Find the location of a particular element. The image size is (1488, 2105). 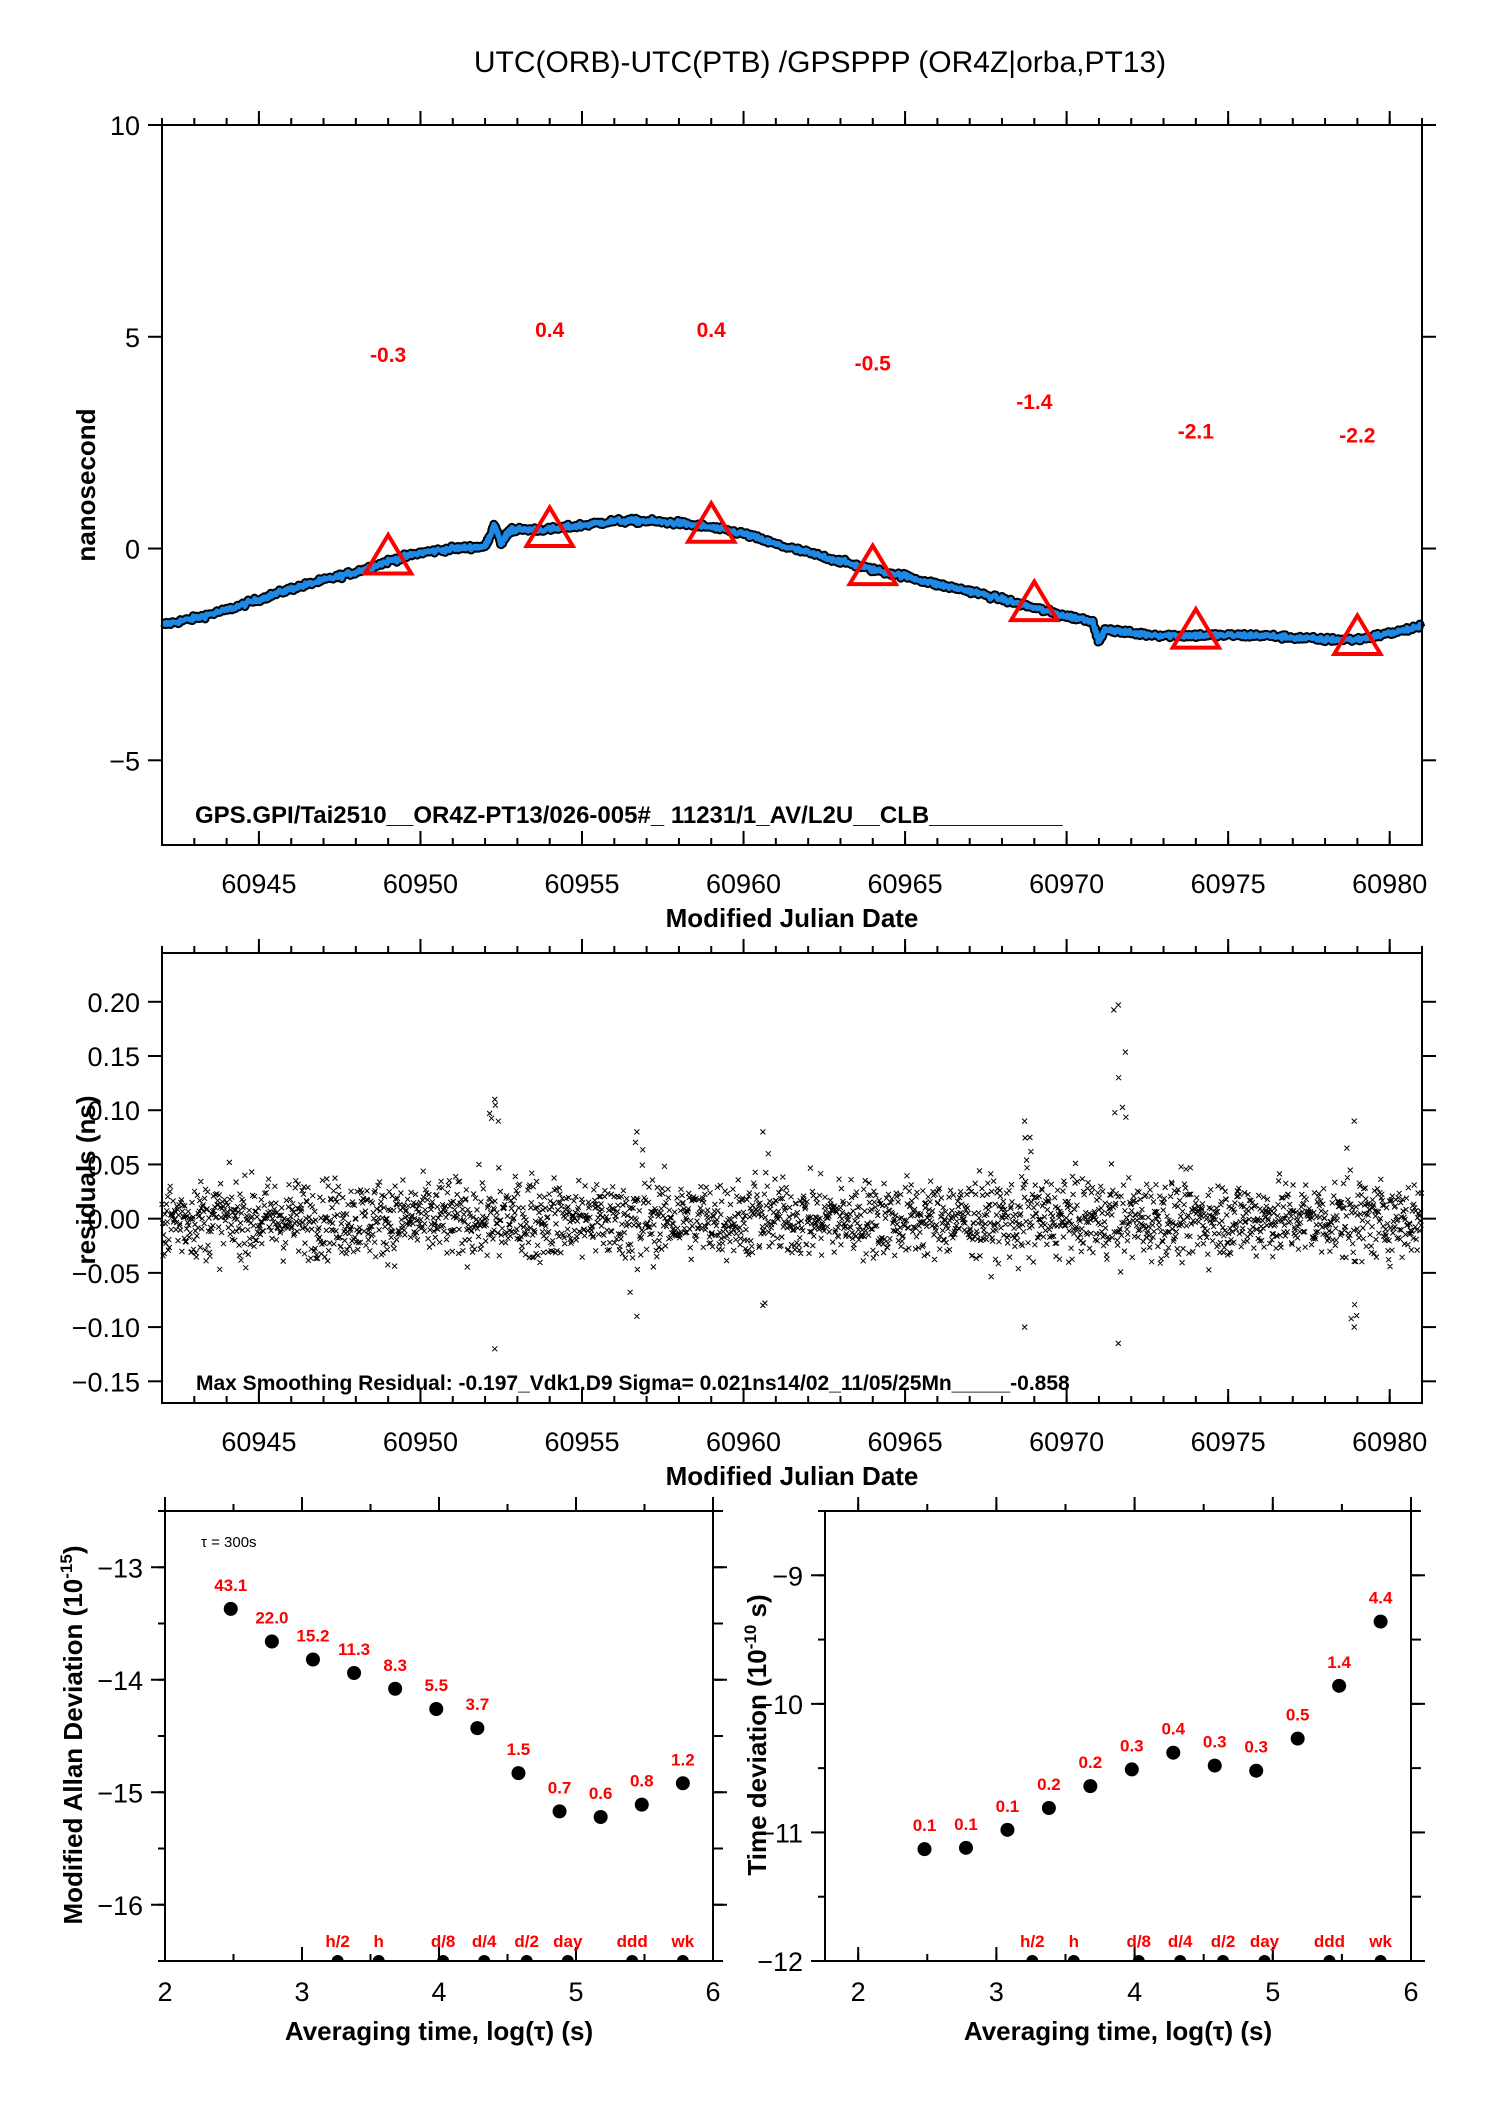

deviation-point-label: 0.3 is located at coordinates (1132, 1745).